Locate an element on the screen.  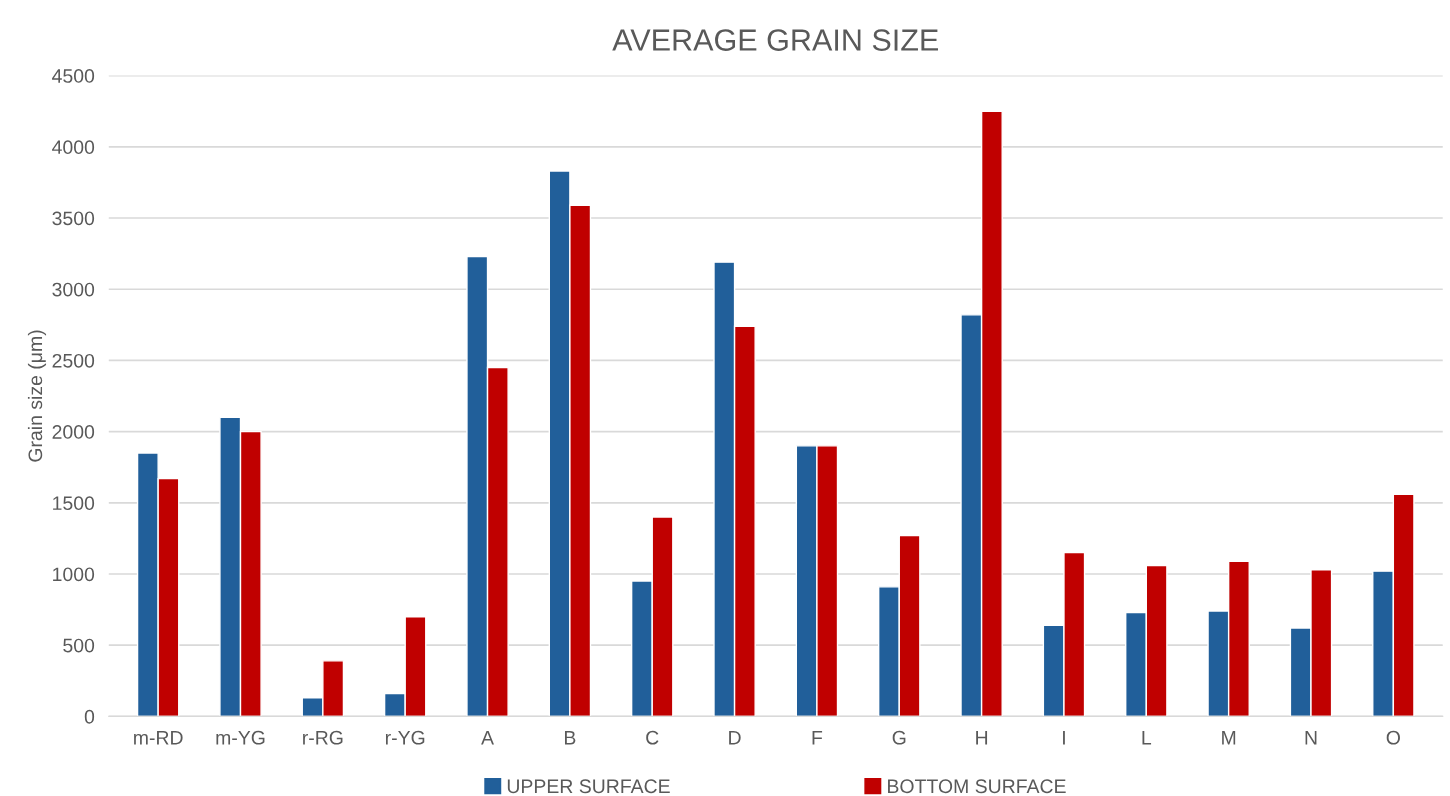
y-tick-label: 3000 is located at coordinates (73, 289).